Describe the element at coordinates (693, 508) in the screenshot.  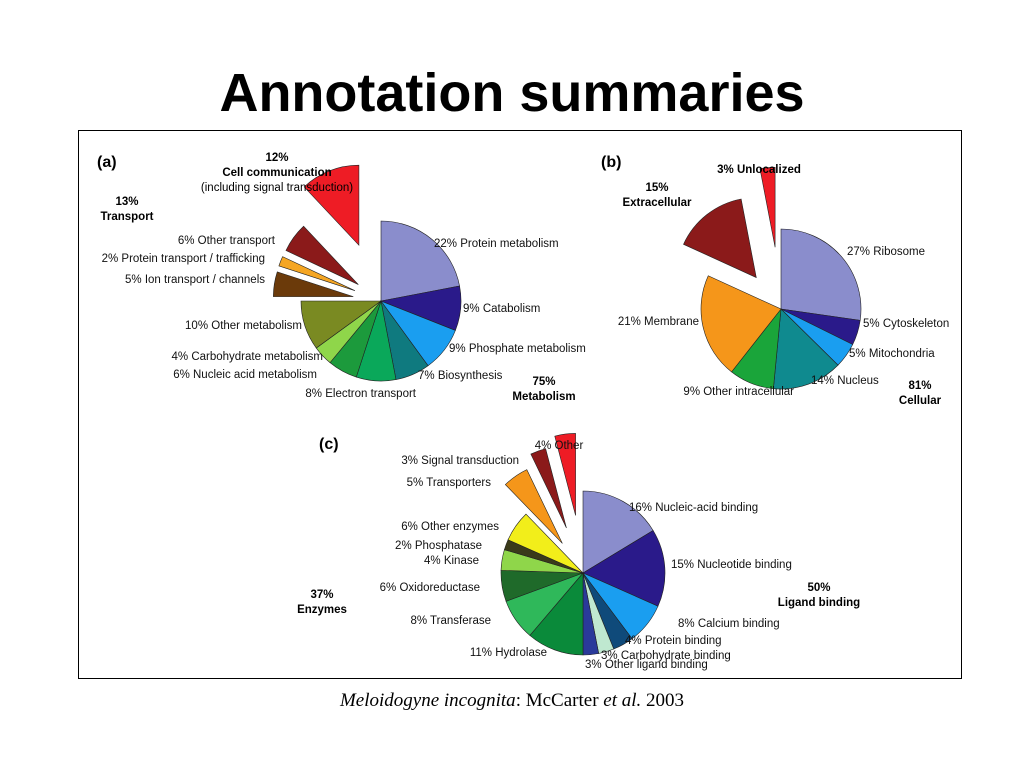
I see `slice-label: 16% Nucleic-acid binding` at that location.